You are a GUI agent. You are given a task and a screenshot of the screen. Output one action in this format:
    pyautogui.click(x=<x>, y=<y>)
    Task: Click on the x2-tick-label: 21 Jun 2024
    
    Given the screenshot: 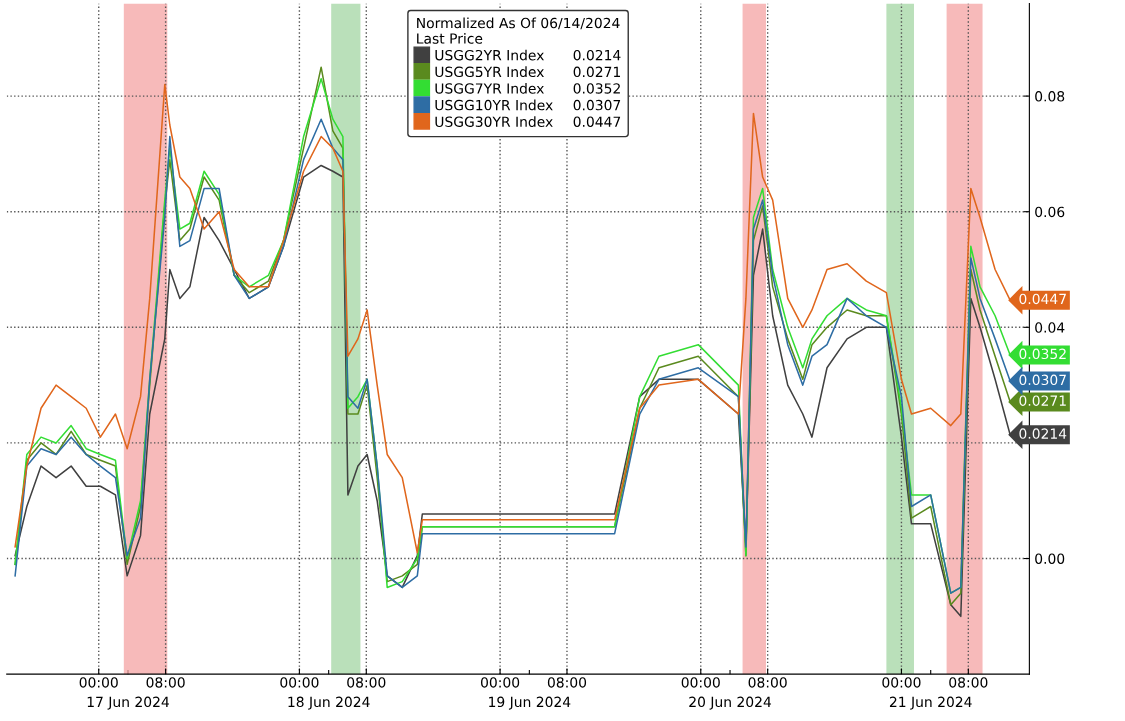 What is the action you would take?
    pyautogui.click(x=930, y=703)
    